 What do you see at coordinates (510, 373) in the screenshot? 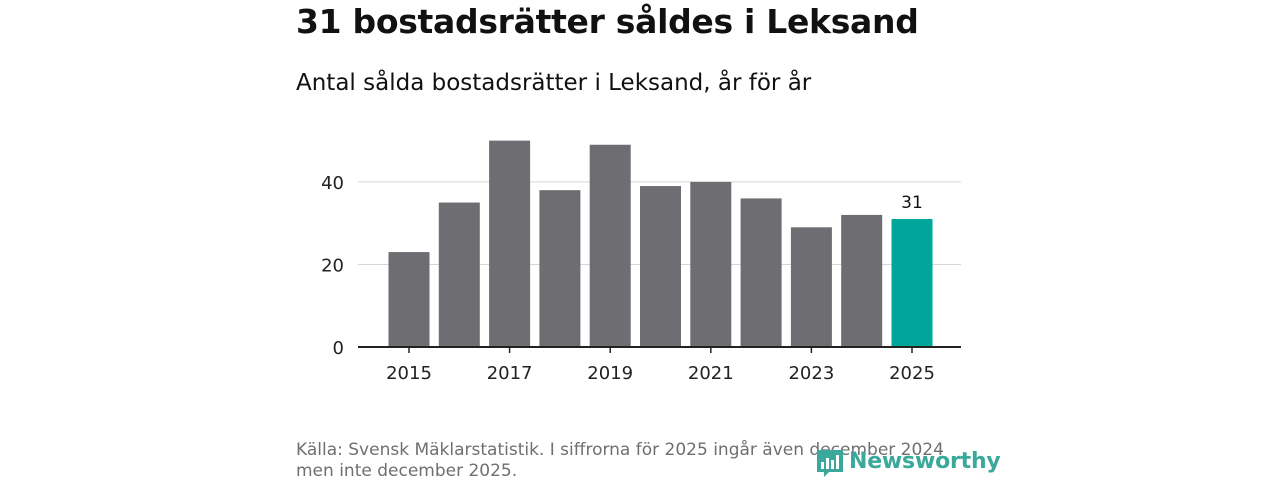
I see `x-tick-label: 2017` at bounding box center [510, 373].